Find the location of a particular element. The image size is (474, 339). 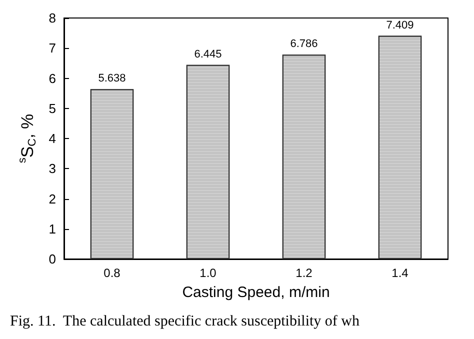

y-tick-label: 5 is located at coordinates (52, 108).